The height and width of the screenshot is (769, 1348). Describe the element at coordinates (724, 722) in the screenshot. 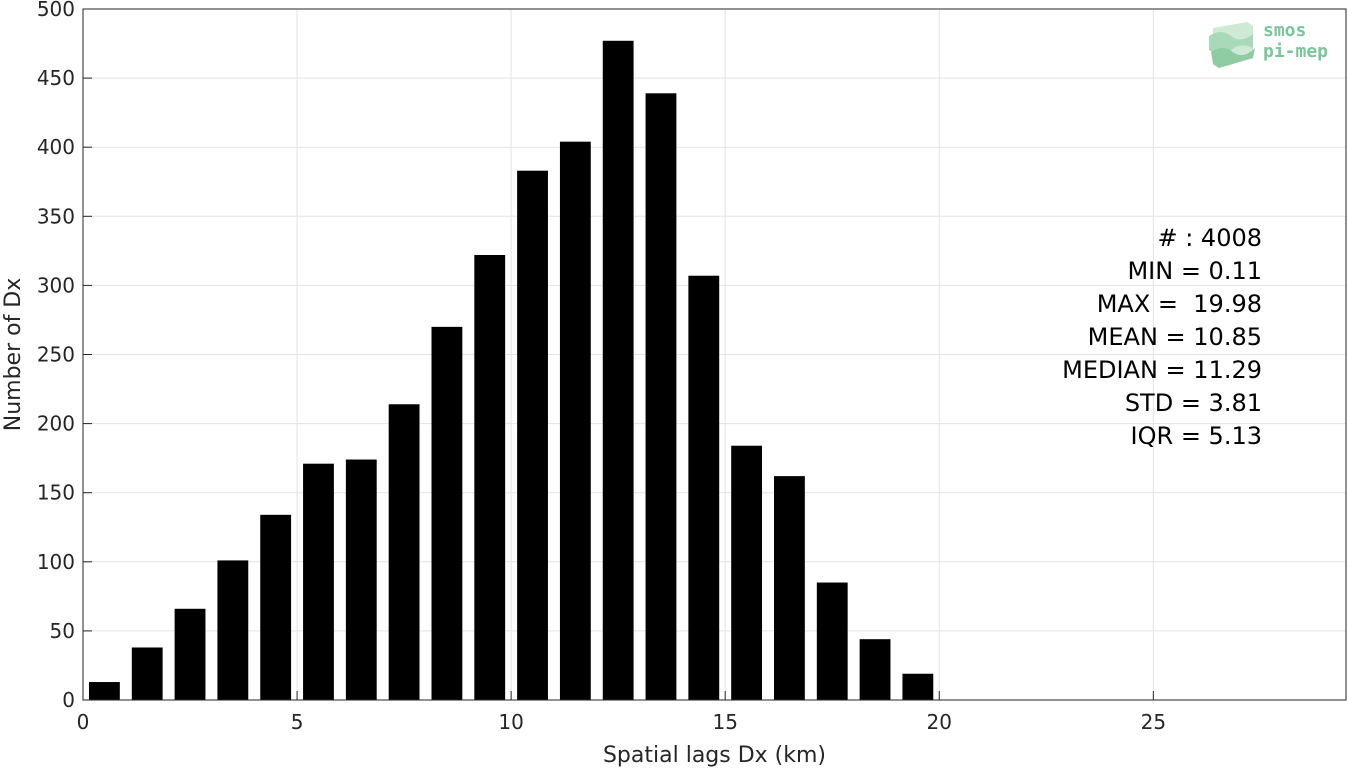

I see `x-tick-label: 15` at that location.